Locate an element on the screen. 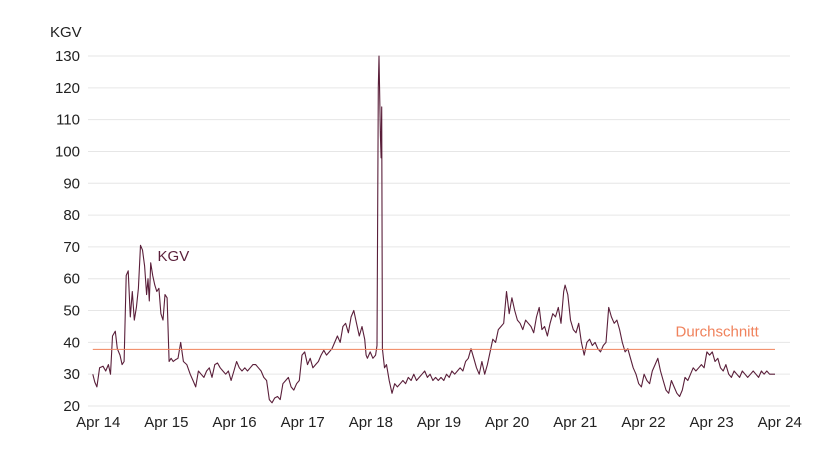 The width and height of the screenshot is (840, 456). y-tick-label: 60 is located at coordinates (71, 279).